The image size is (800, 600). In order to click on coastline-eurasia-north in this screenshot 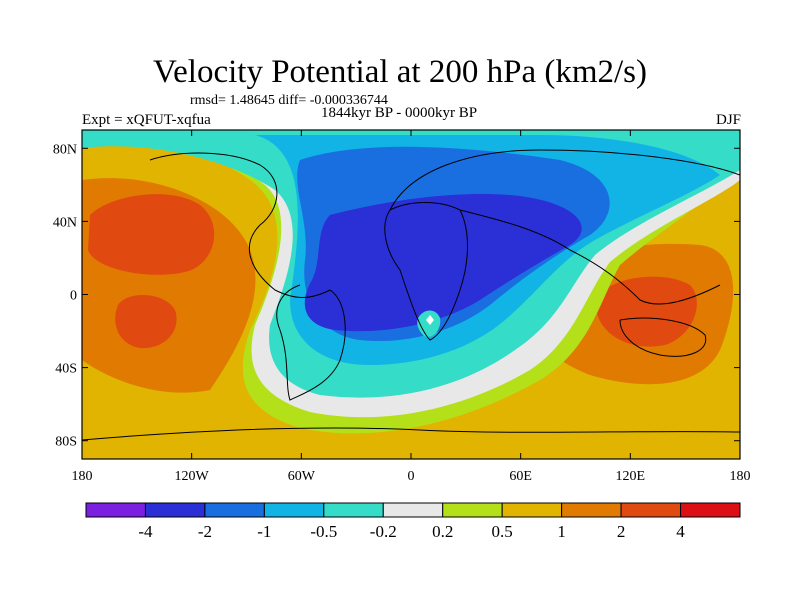, I will do `click(564, 180)`.